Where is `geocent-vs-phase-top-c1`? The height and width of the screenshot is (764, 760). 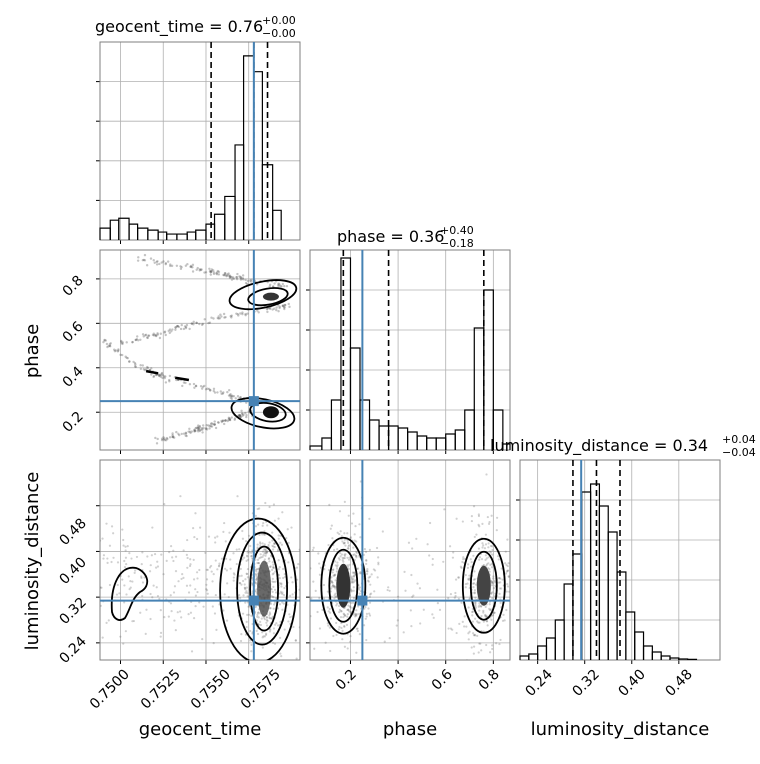
geocent-vs-phase-top-c1 is located at coordinates (268, 297).